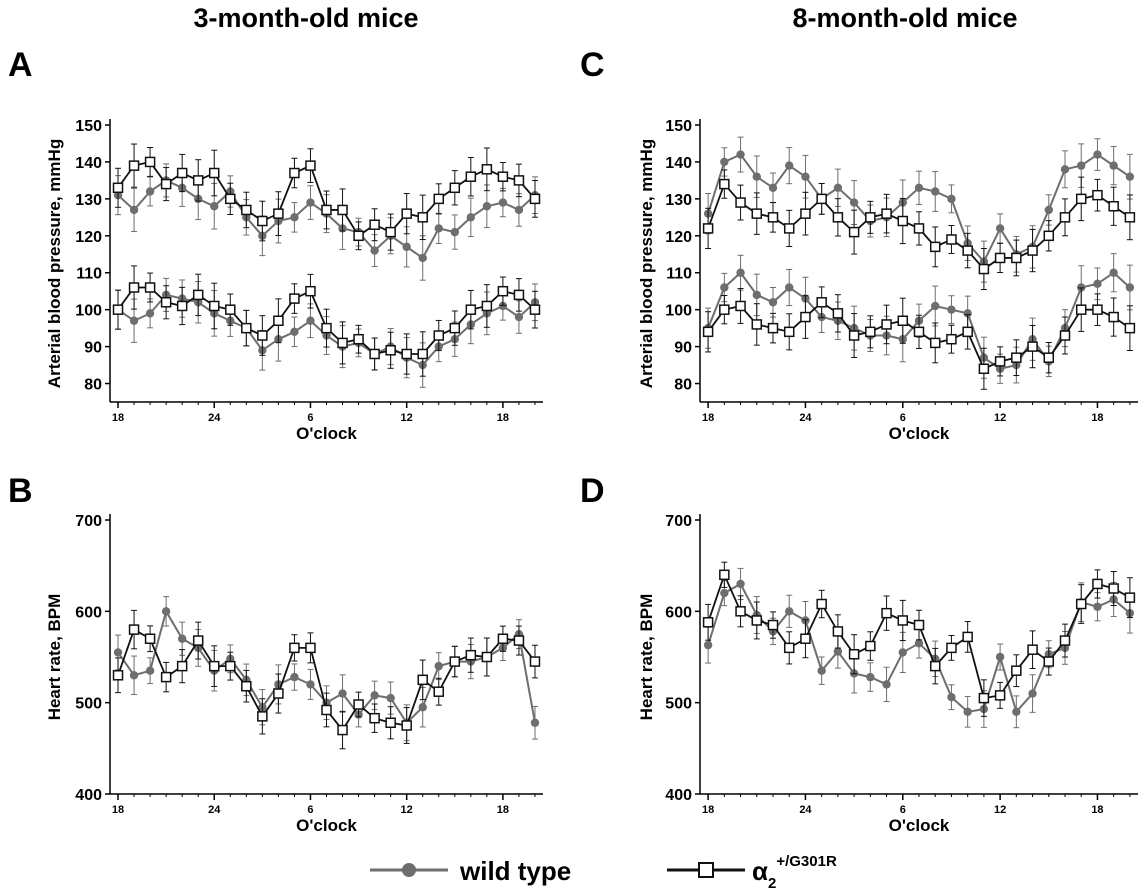 This screenshot has height=892, width=1142. What do you see at coordinates (678, 200) in the screenshot?
I see `panel-c-y-tick-label: 130` at bounding box center [678, 200].